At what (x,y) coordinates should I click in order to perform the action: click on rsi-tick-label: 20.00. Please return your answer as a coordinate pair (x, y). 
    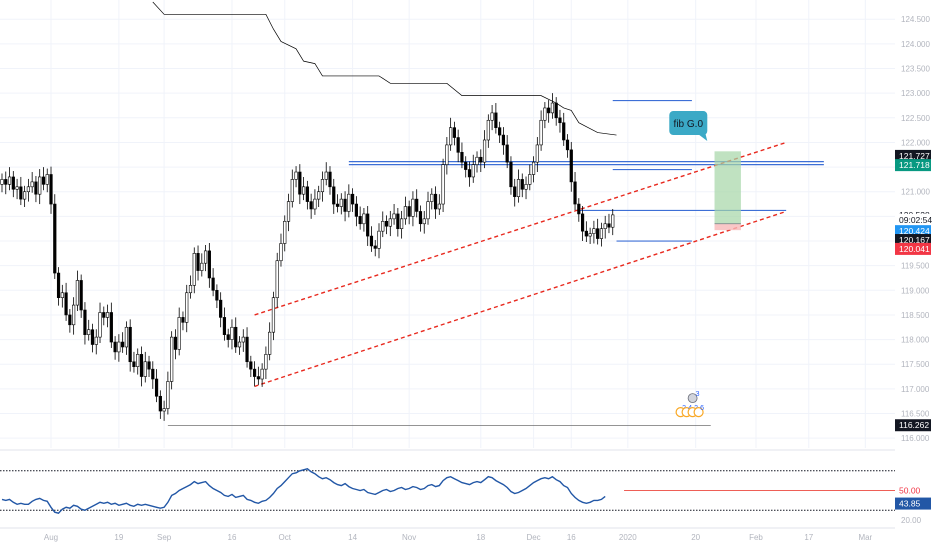
    Looking at the image, I should click on (911, 520).